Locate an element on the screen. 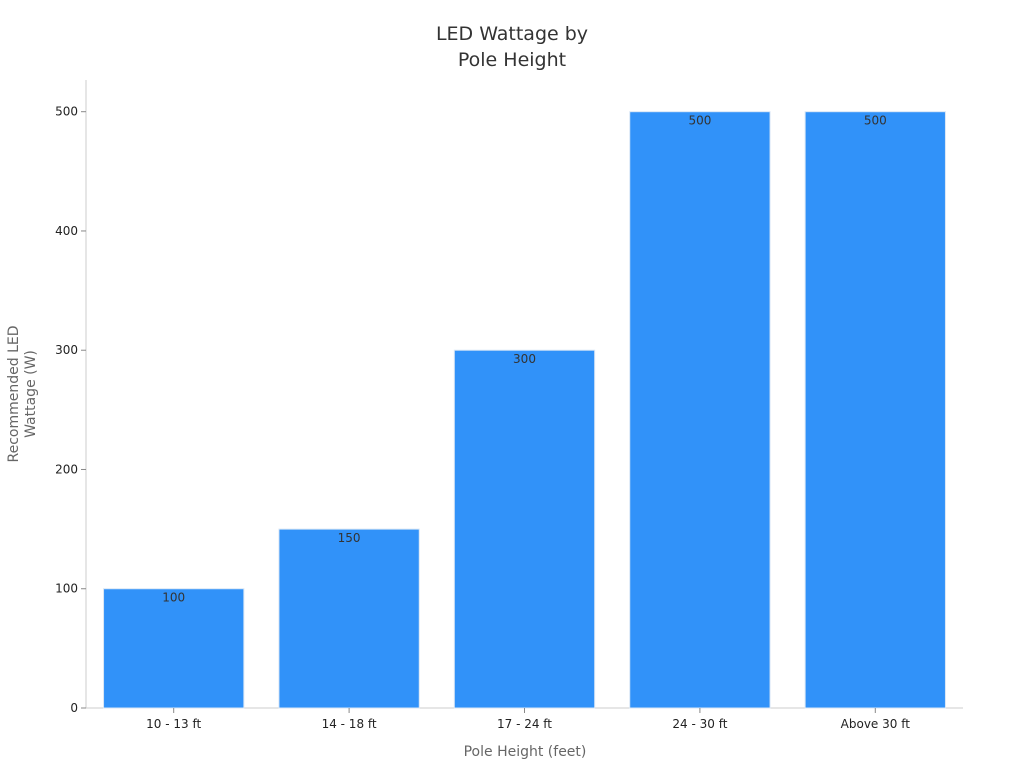 The width and height of the screenshot is (1024, 768). x-tick-label: 10 - 13 ft is located at coordinates (173, 724).